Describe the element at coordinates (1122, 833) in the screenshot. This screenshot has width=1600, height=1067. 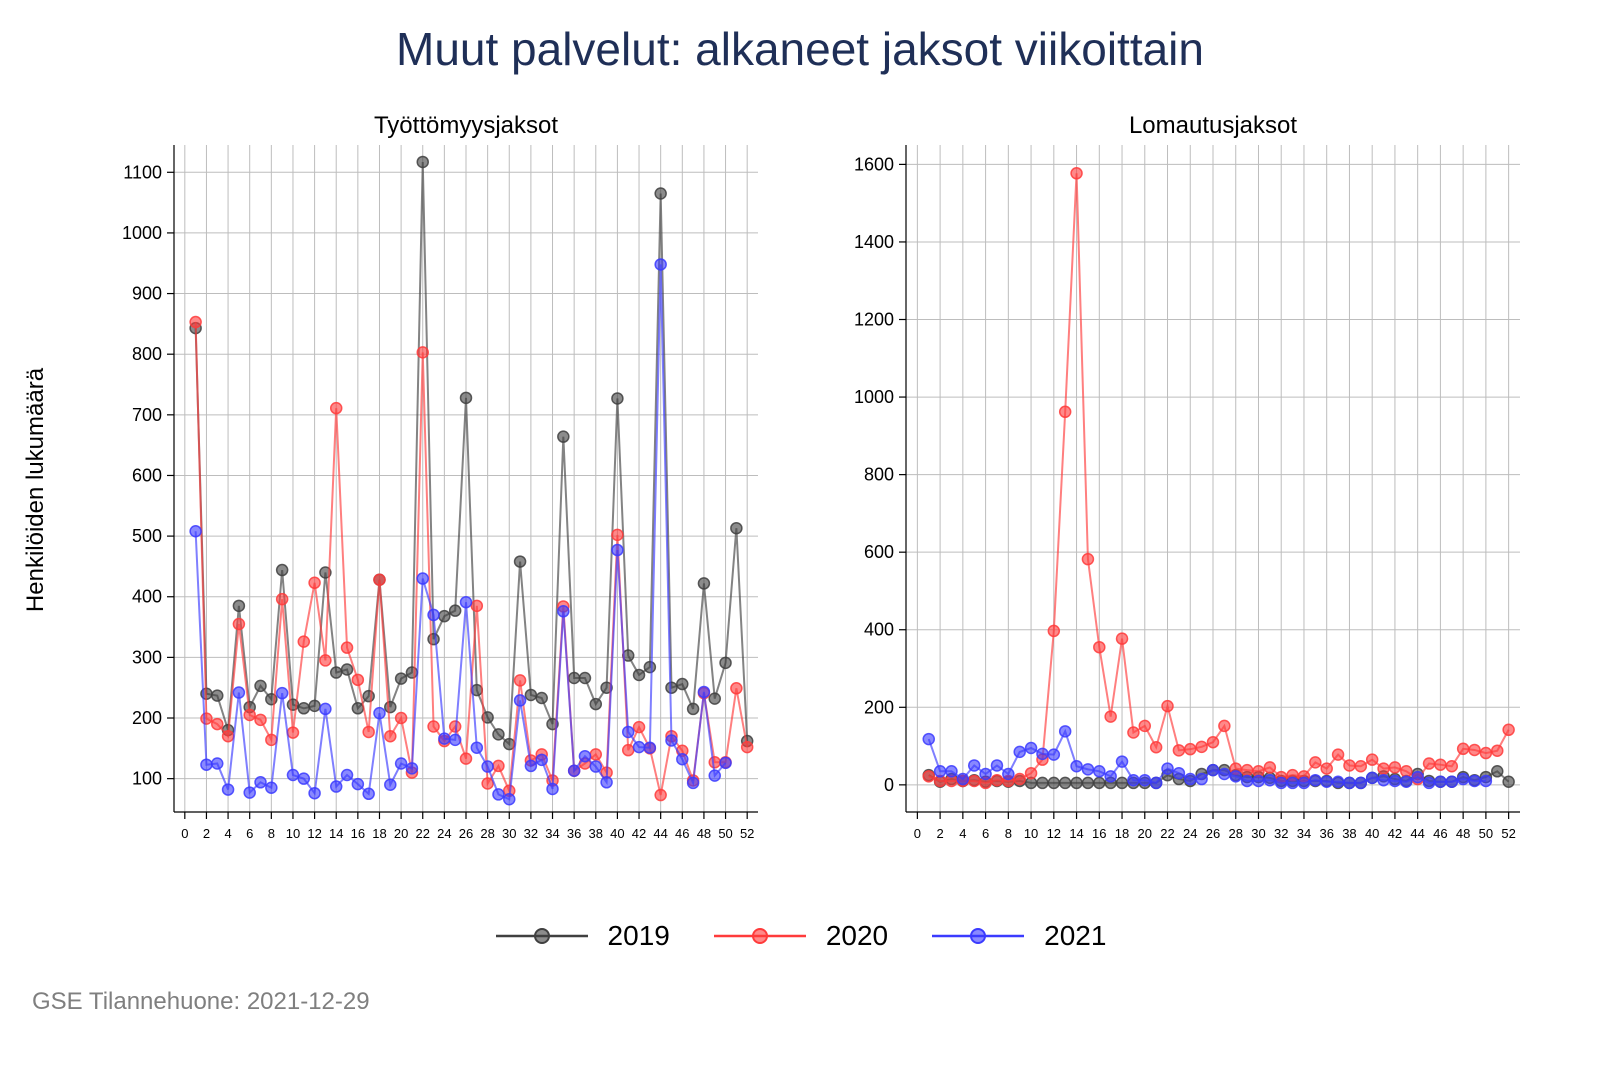
I see `x-tick-label: 18` at that location.